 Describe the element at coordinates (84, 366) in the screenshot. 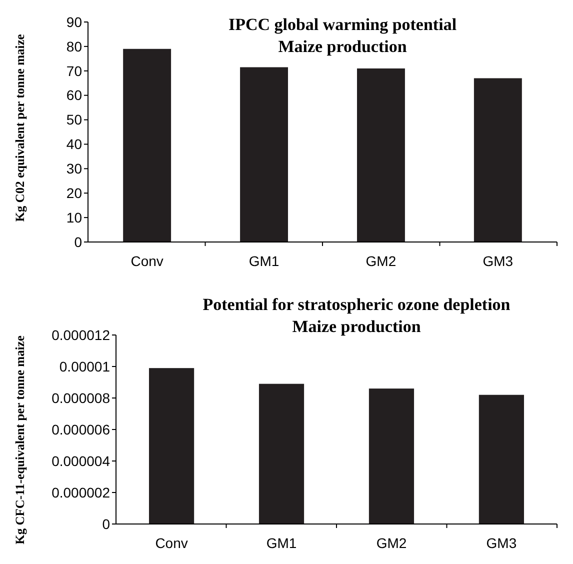

I see `y-tick-label: 0.00001` at that location.